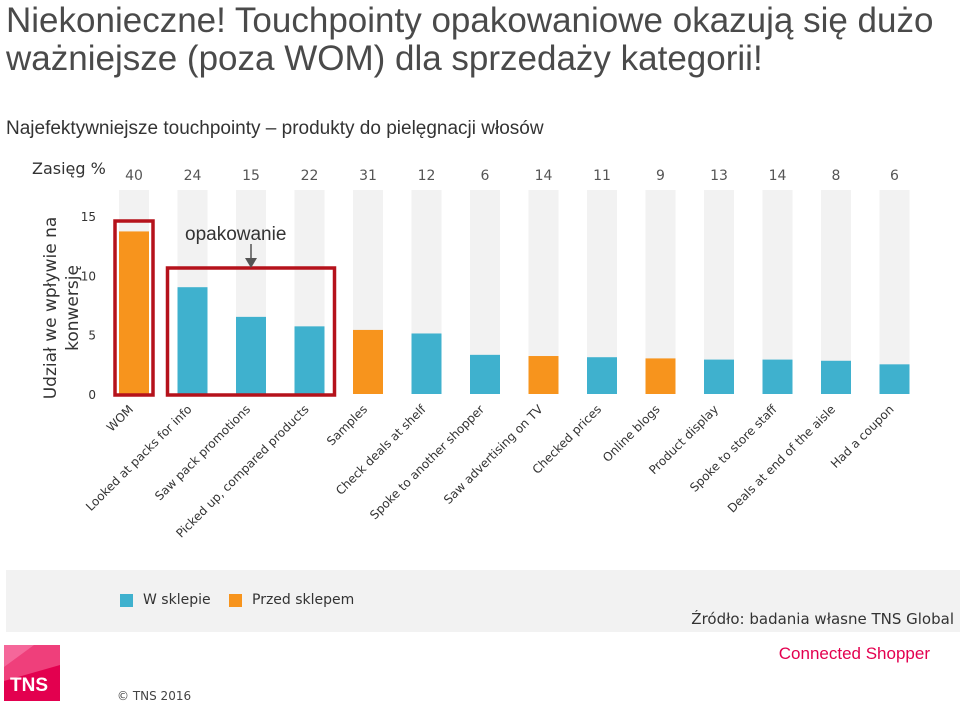 Image resolution: width=960 pixels, height=705 pixels. I want to click on copyright: © TNS 2016, so click(154, 696).